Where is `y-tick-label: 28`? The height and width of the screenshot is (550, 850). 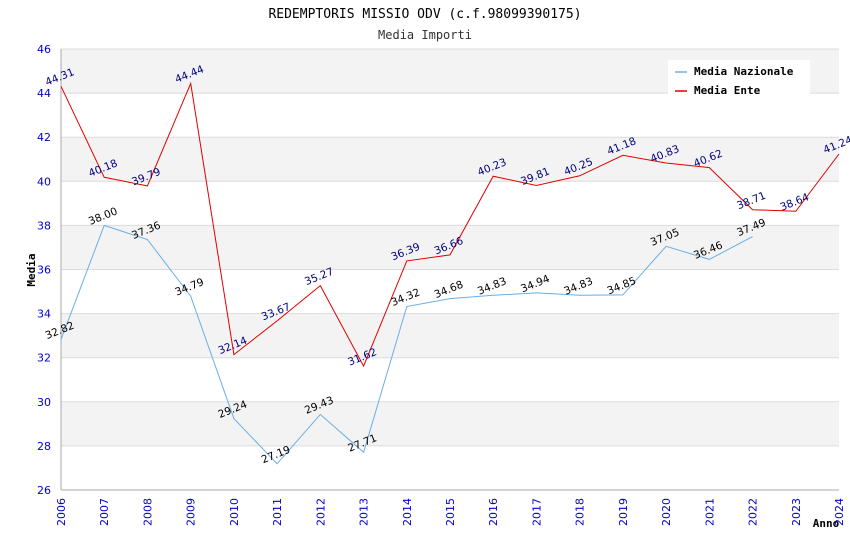
y-tick-label: 28 is located at coordinates (44, 446).